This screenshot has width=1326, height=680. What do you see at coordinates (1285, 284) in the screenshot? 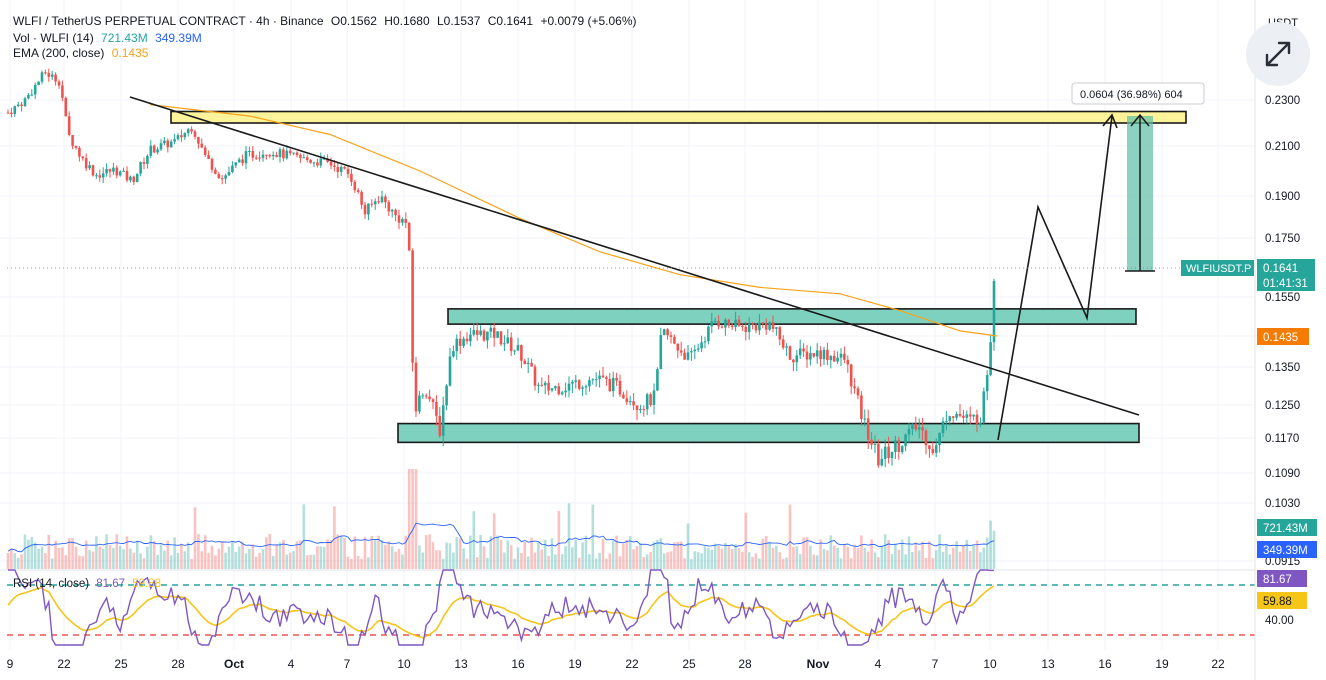
I see `svg-text: 01:41:31` at bounding box center [1285, 284].